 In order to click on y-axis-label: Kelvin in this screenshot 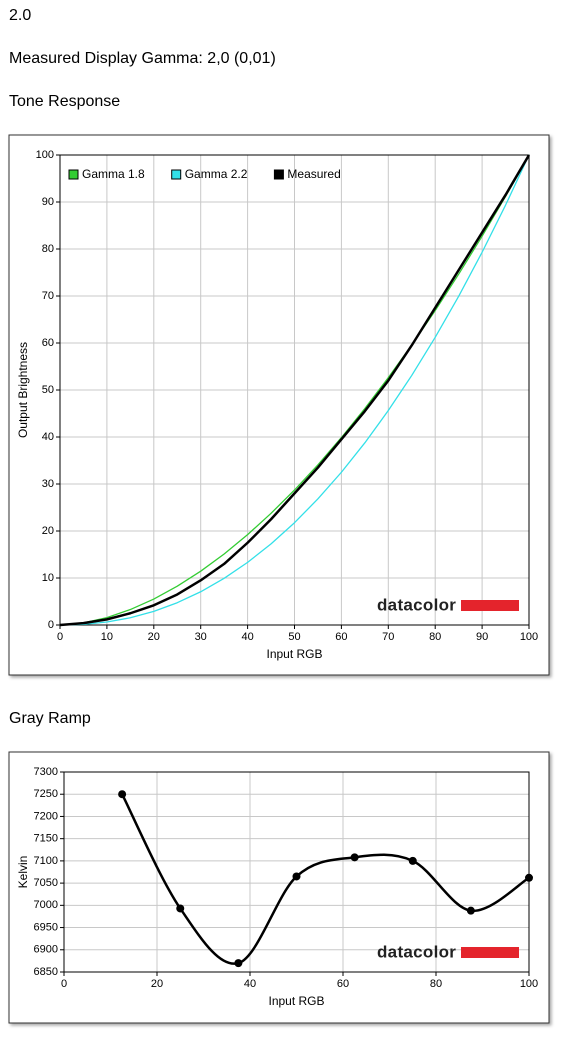, I will do `click(23, 872)`.